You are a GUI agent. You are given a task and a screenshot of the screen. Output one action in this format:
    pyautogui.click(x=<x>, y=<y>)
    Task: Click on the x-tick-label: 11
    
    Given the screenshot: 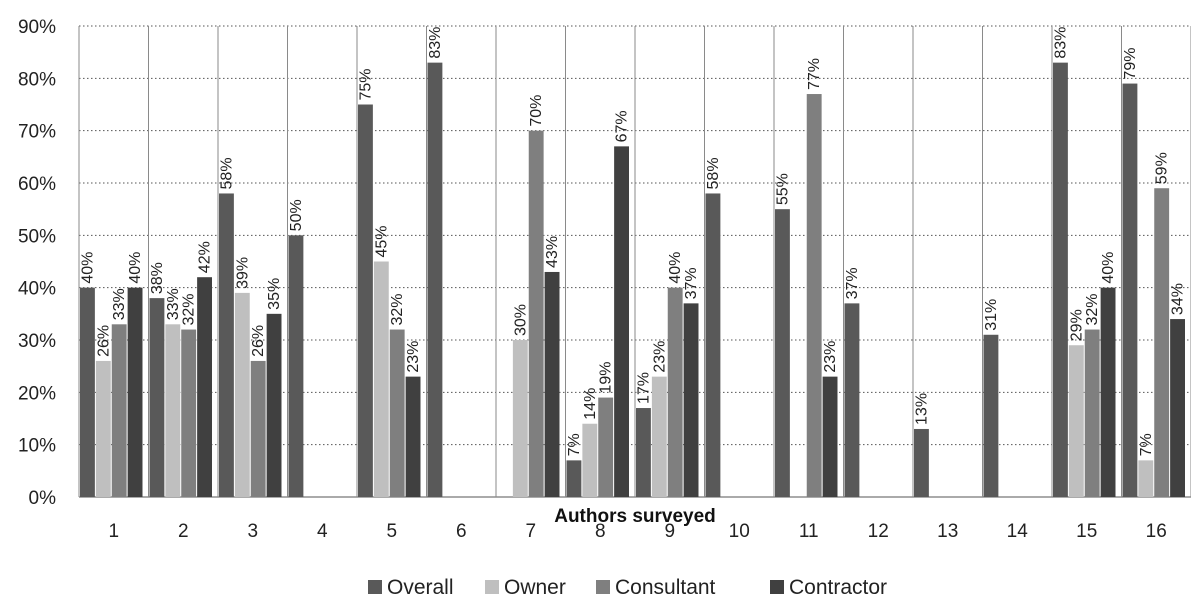 What is the action you would take?
    pyautogui.click(x=809, y=531)
    